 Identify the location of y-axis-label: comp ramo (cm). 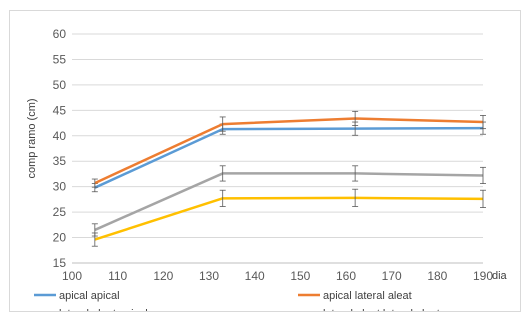
(32, 138).